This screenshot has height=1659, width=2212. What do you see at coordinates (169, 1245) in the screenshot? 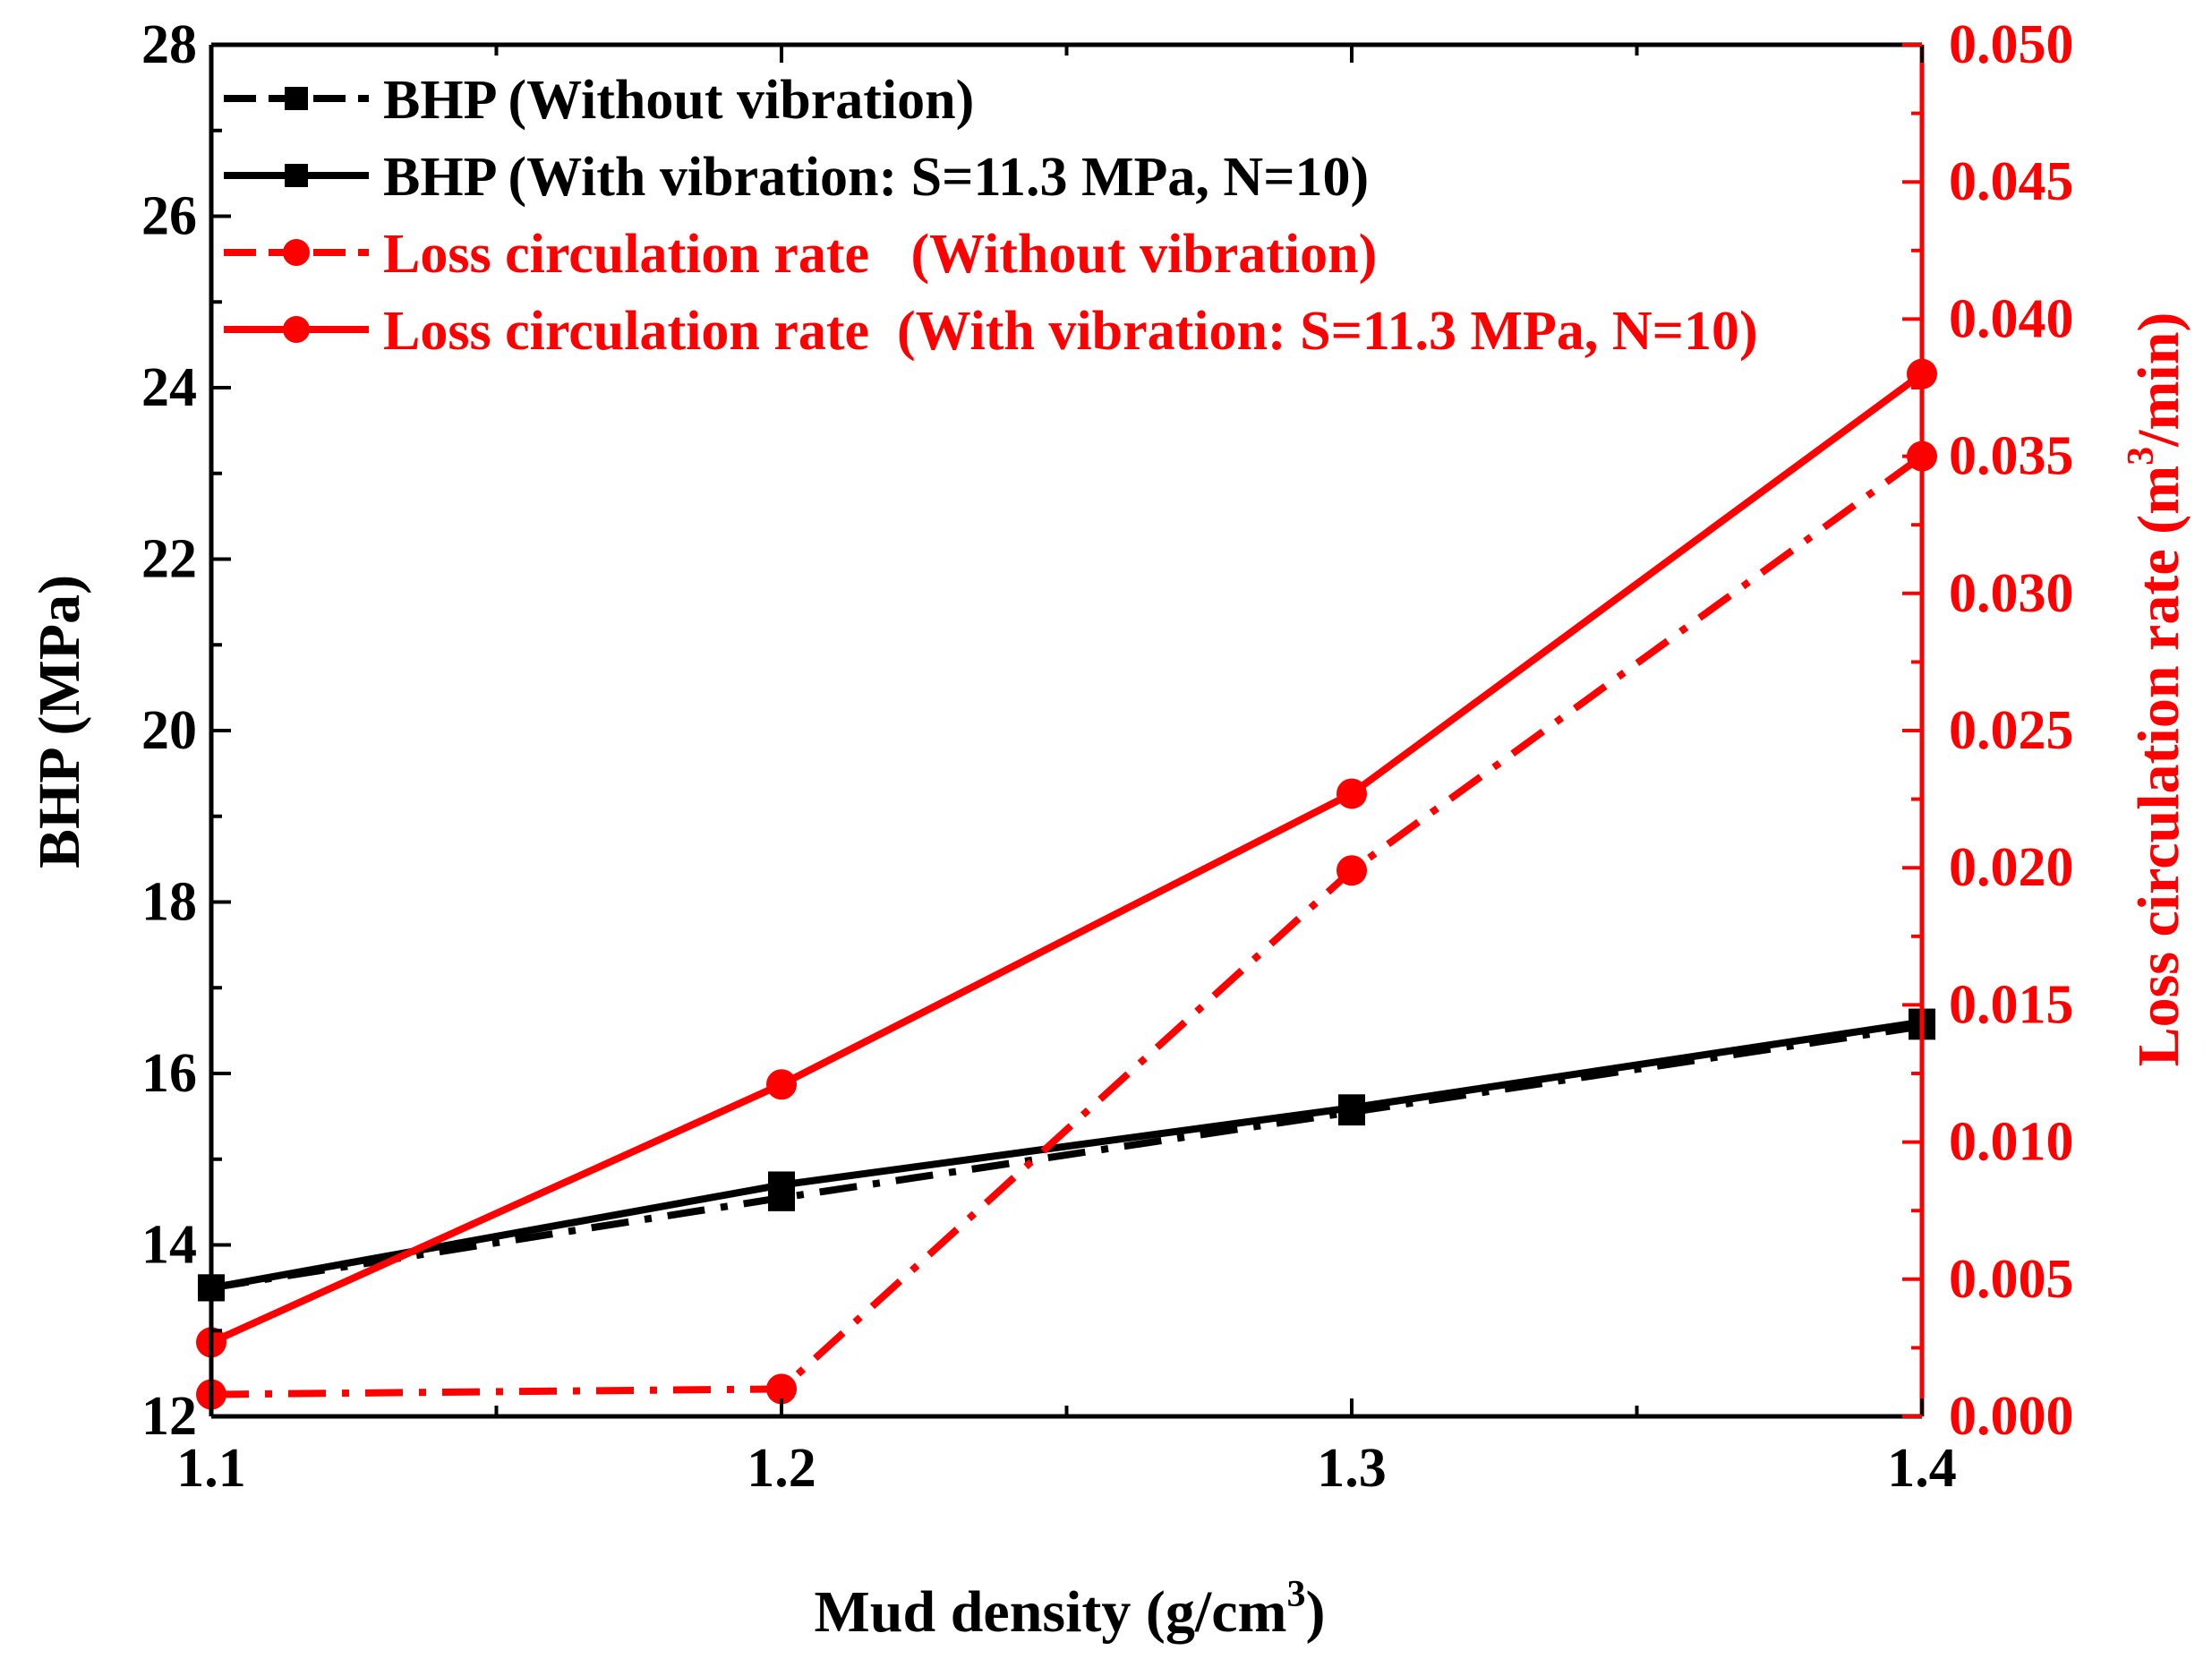
I see `left-tick-label: 14` at bounding box center [169, 1245].